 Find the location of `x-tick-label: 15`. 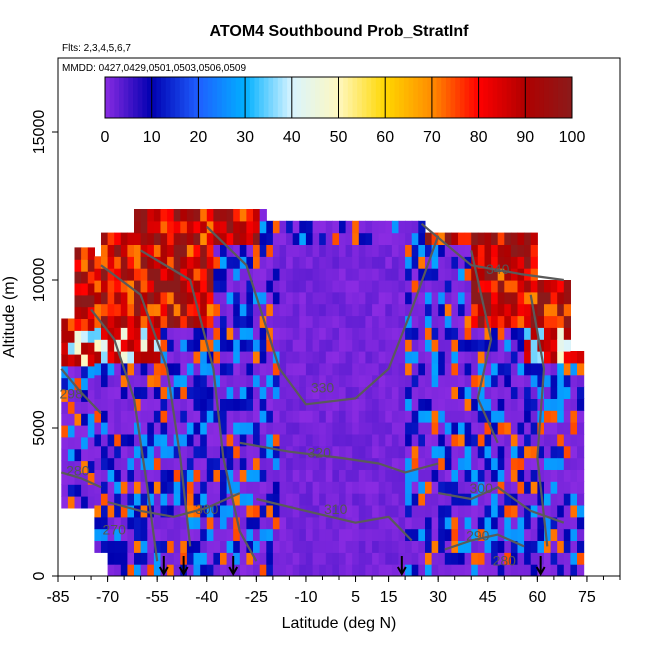

x-tick-label: 15 is located at coordinates (389, 597).